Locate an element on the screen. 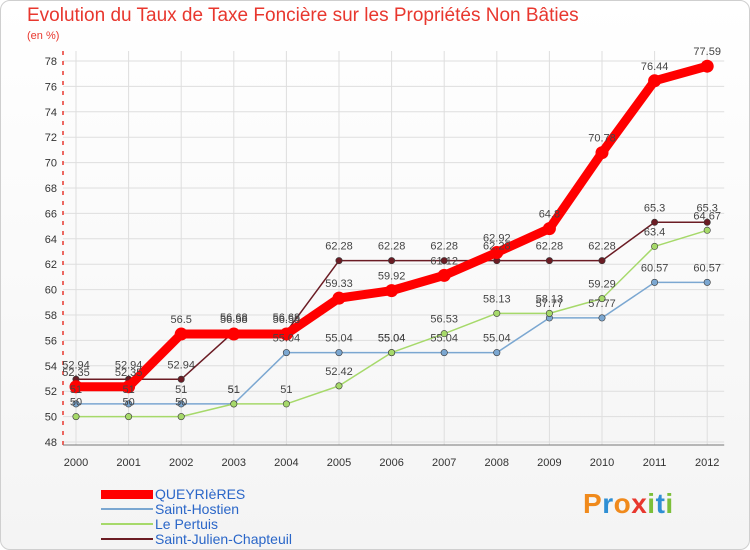 Image resolution: width=750 pixels, height=550 pixels. y-tick-label: 52 is located at coordinates (51, 392).